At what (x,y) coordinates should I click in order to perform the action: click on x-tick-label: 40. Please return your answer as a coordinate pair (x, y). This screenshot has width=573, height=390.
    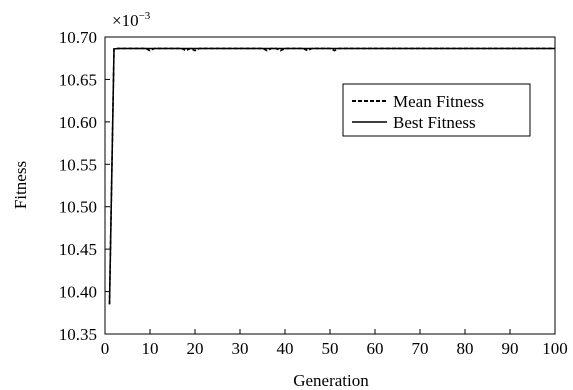
    Looking at the image, I should click on (285, 348).